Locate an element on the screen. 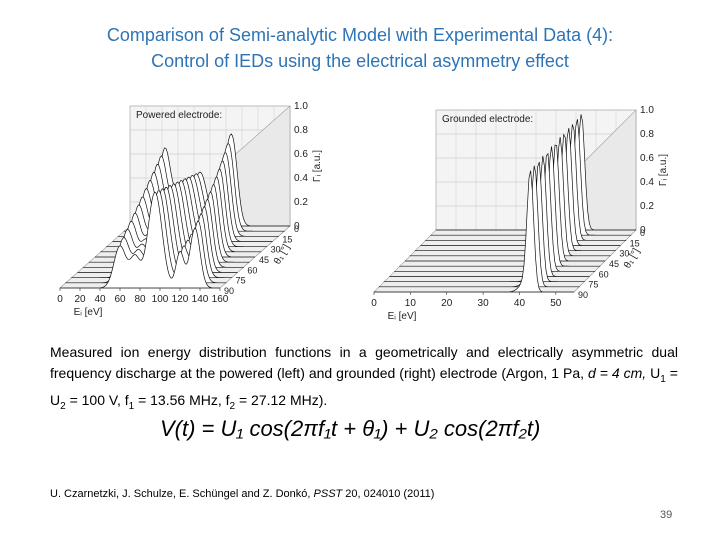 The width and height of the screenshot is (720, 540). grounded-ztick-label: 60 is located at coordinates (604, 274).